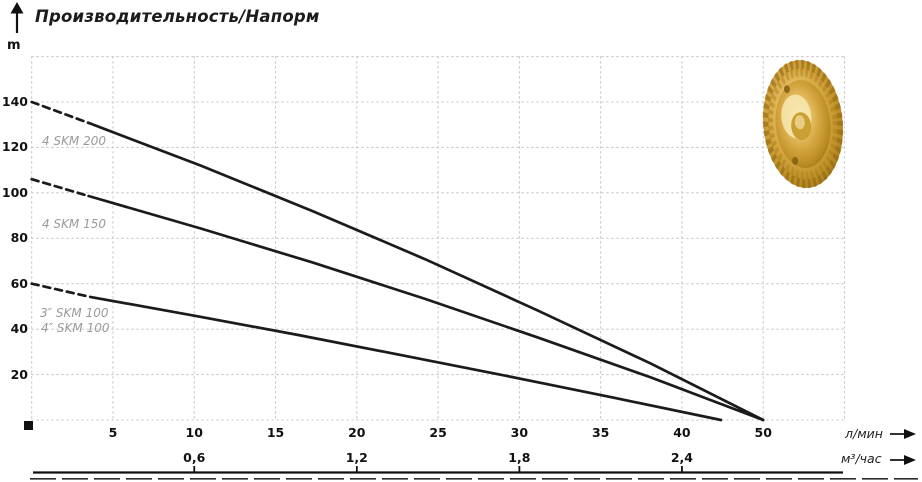 This screenshot has height=482, width=922. I want to click on x2-tick-1_2: 1,2, so click(356, 457).